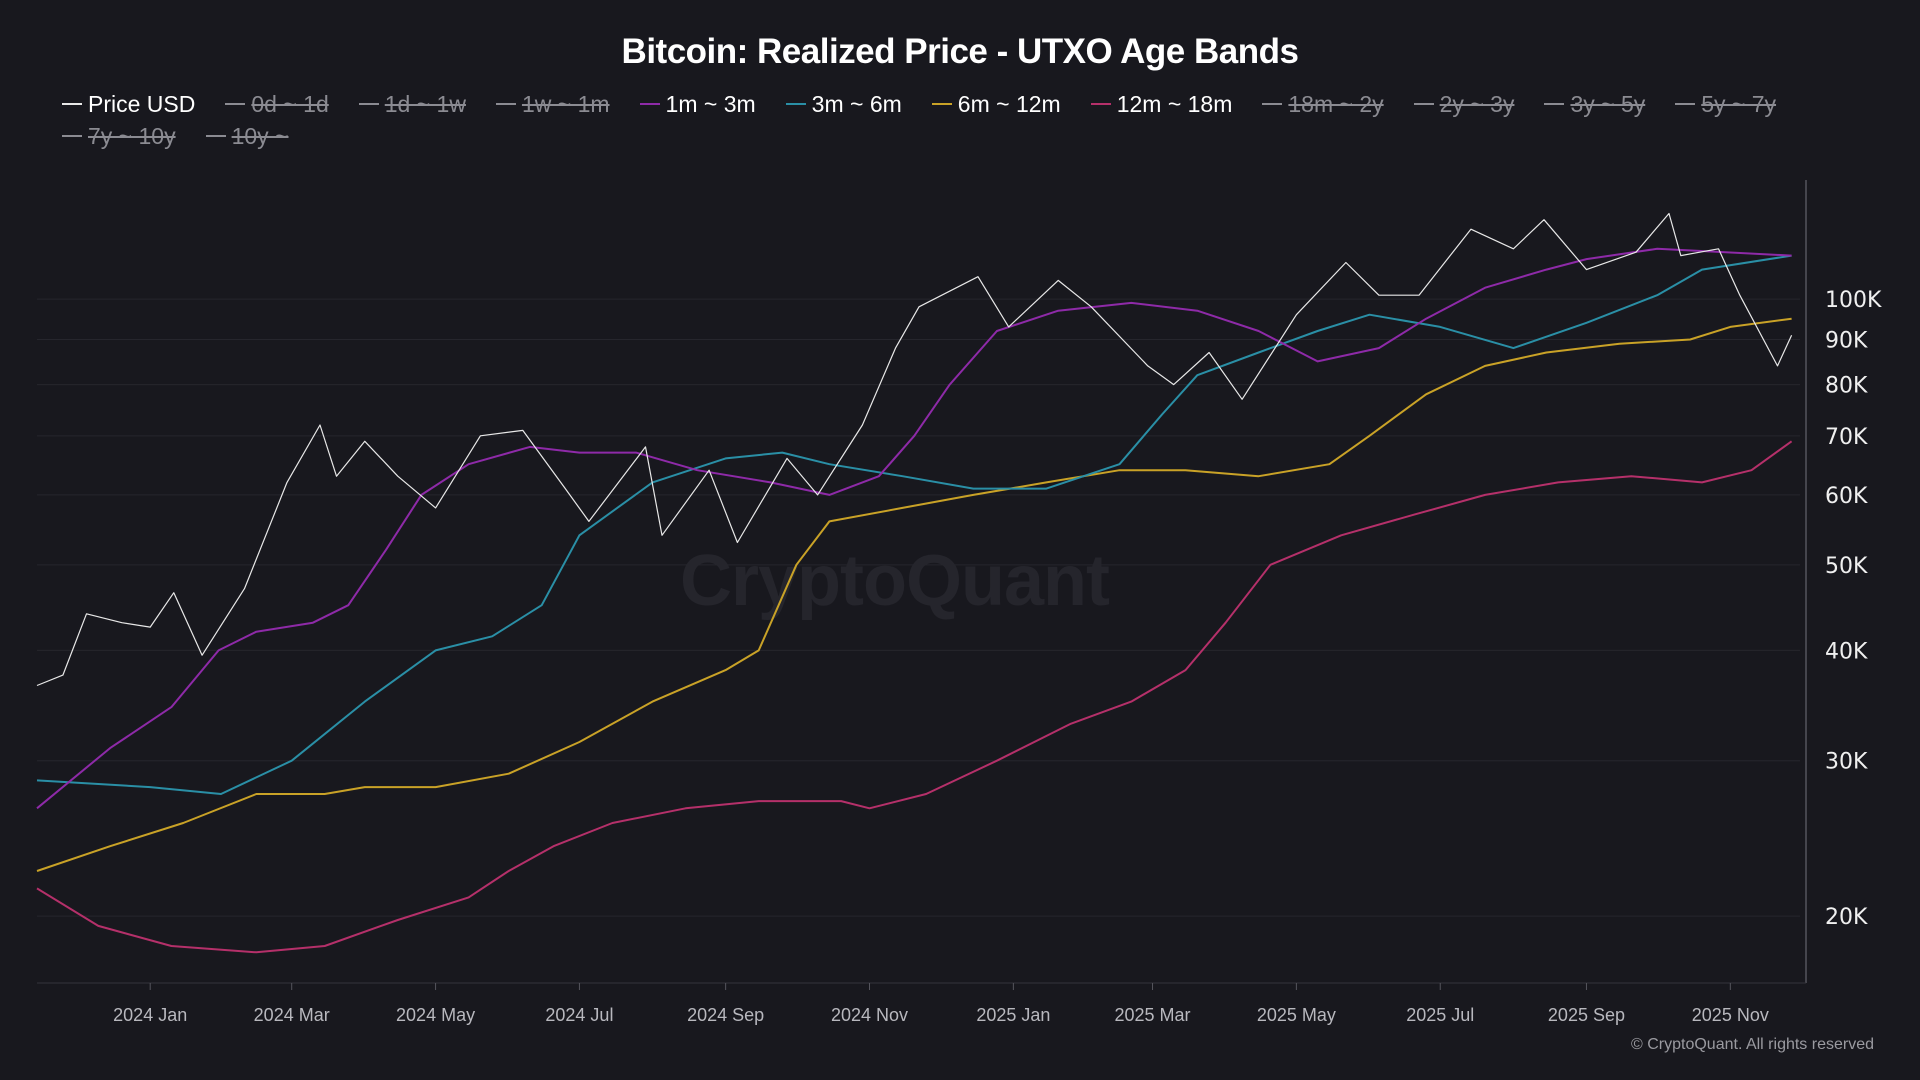  Describe the element at coordinates (1846, 762) in the screenshot. I see `y-tick-label: 30K` at that location.